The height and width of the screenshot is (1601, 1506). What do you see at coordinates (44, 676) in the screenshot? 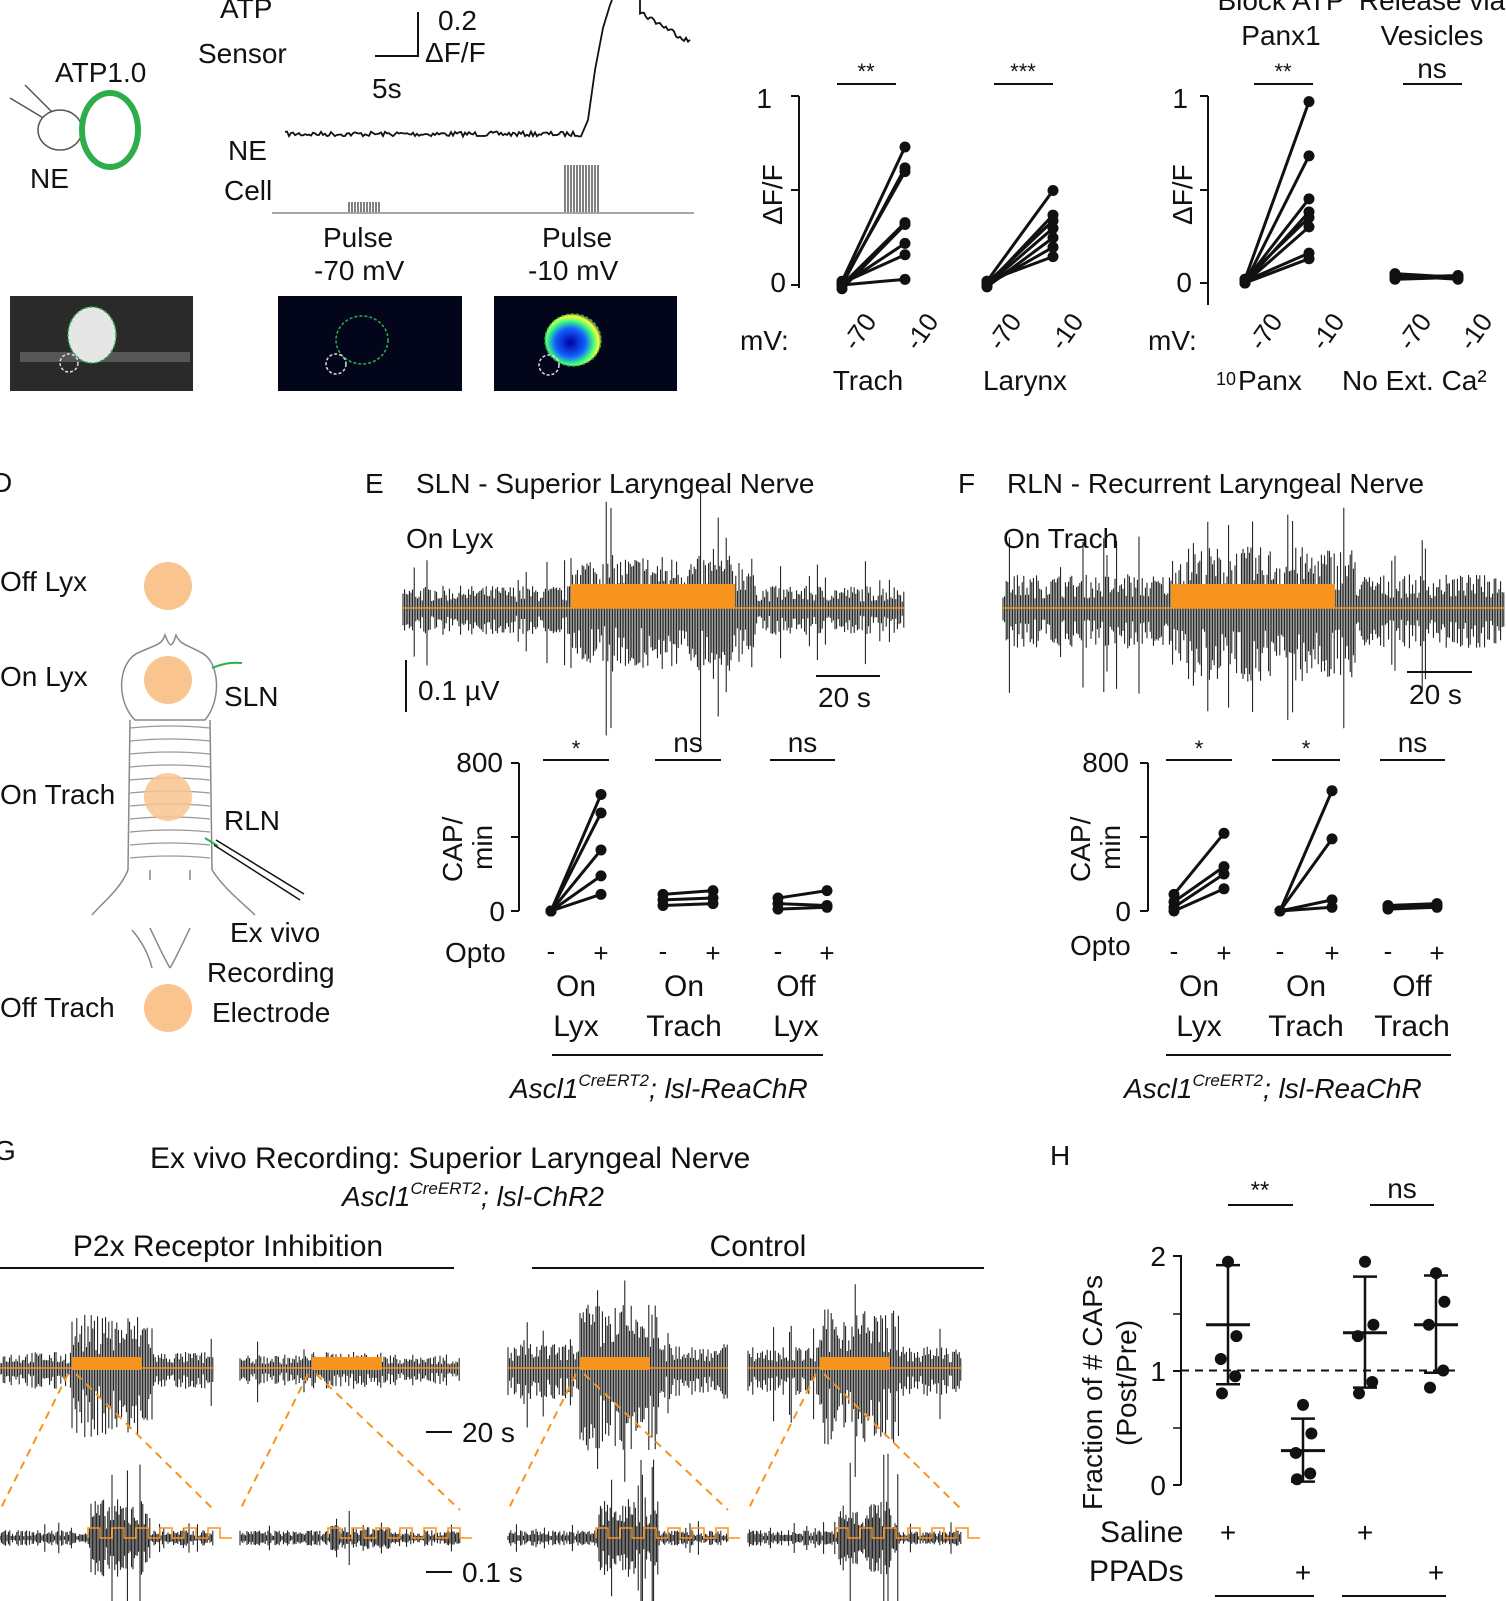
I see `site-on-lyx: On Lyx` at bounding box center [44, 676].